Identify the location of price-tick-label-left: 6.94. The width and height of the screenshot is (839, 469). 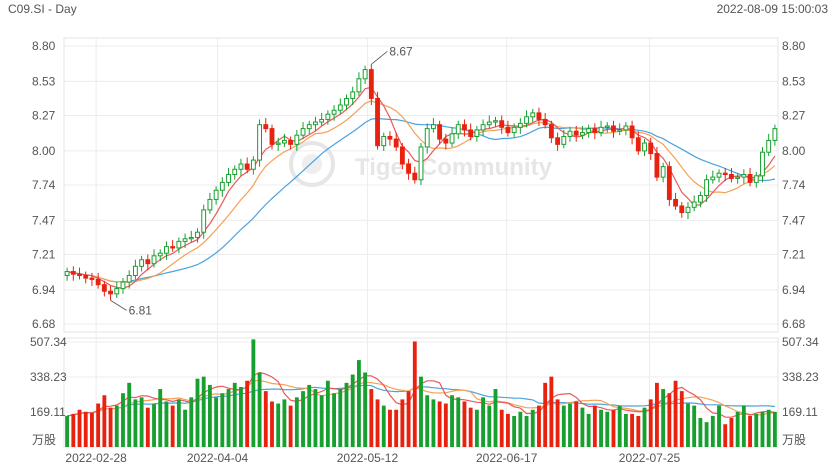
(44, 290).